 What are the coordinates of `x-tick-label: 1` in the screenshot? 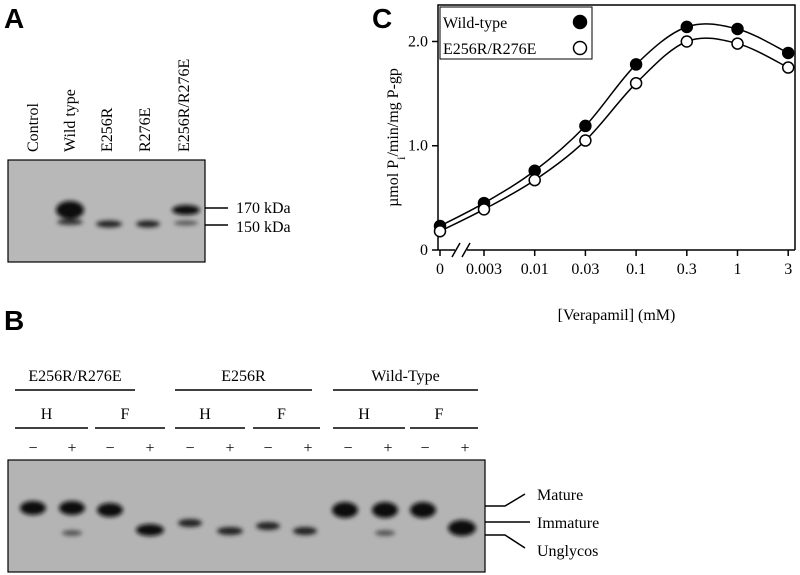 It's located at (738, 269).